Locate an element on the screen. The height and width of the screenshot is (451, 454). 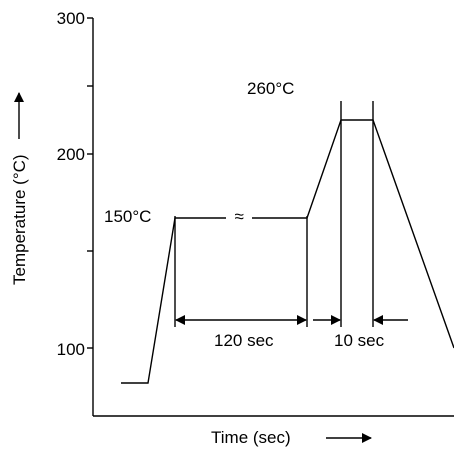
x-axis-title: Time (sec) is located at coordinates (251, 437).